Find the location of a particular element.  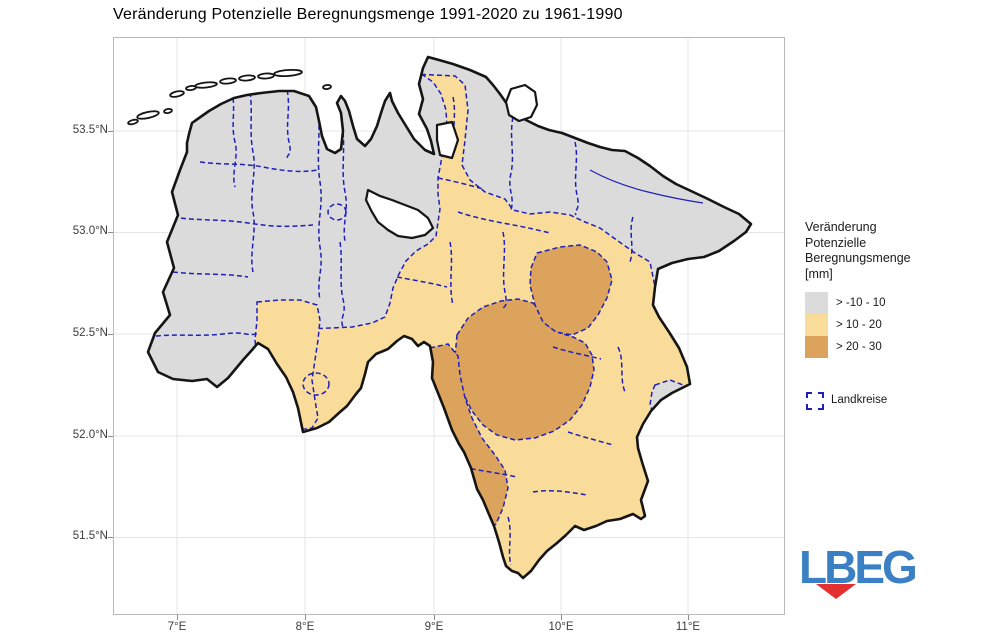

islands is located at coordinates (229, 97).